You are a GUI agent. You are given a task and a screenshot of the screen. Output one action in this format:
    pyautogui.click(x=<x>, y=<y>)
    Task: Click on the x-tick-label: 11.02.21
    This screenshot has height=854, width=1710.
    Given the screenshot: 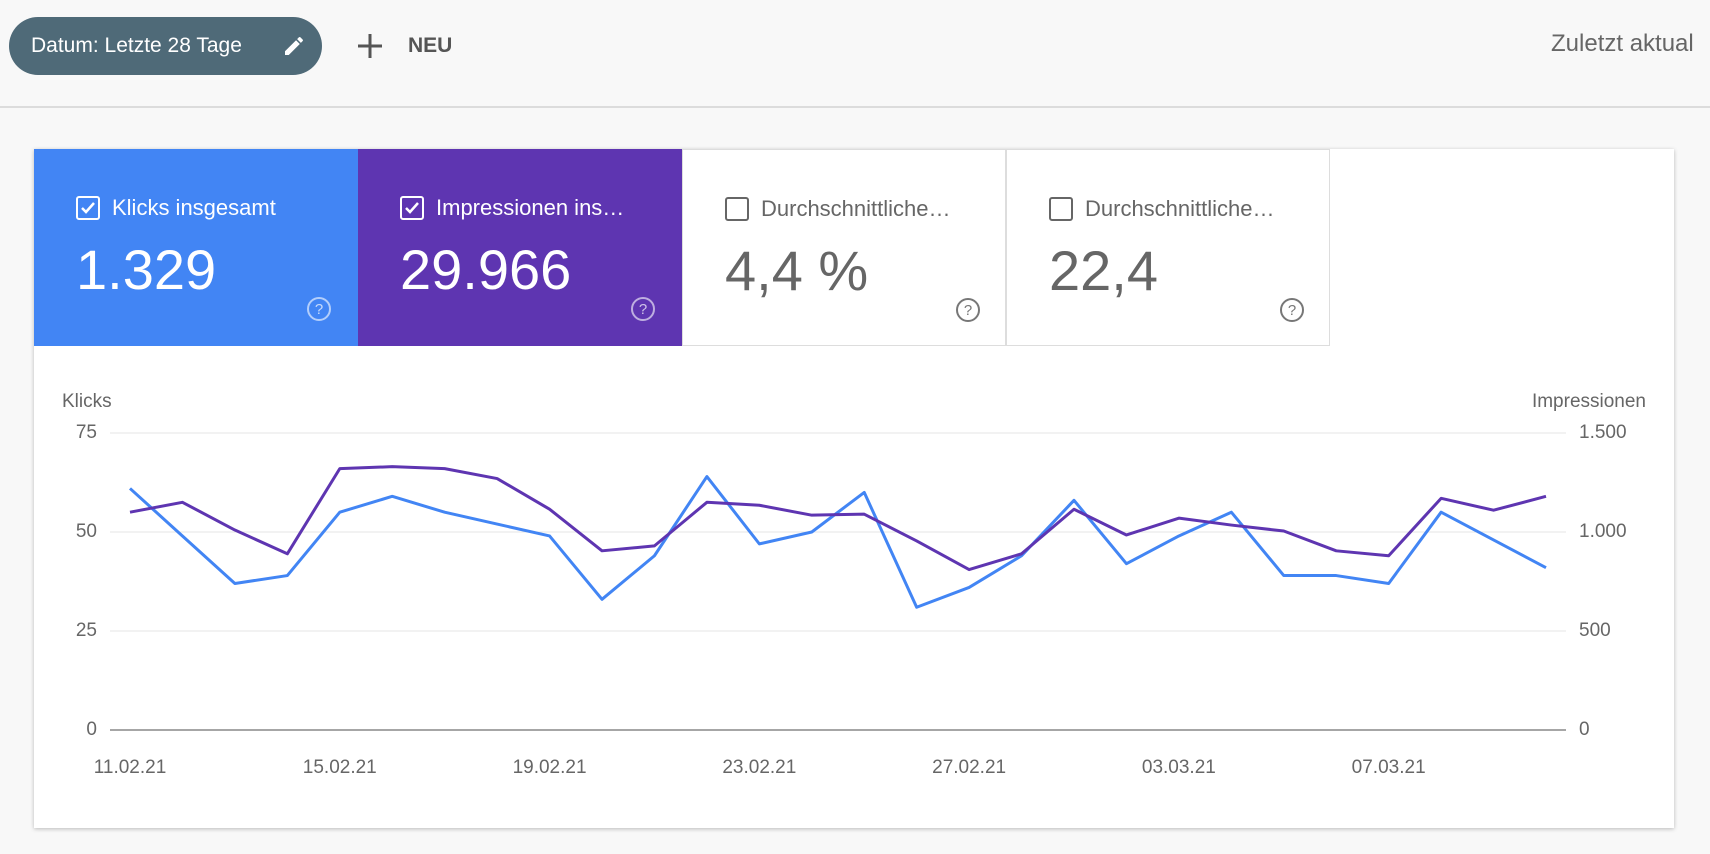 What is the action you would take?
    pyautogui.click(x=130, y=767)
    